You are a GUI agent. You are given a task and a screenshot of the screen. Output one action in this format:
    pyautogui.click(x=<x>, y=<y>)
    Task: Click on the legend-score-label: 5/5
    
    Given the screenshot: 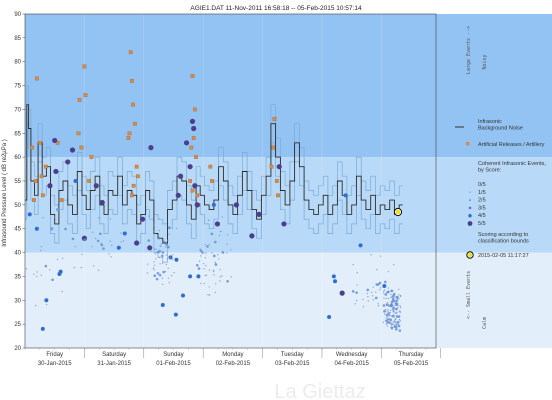 What is the action you would take?
    pyautogui.click(x=482, y=224)
    